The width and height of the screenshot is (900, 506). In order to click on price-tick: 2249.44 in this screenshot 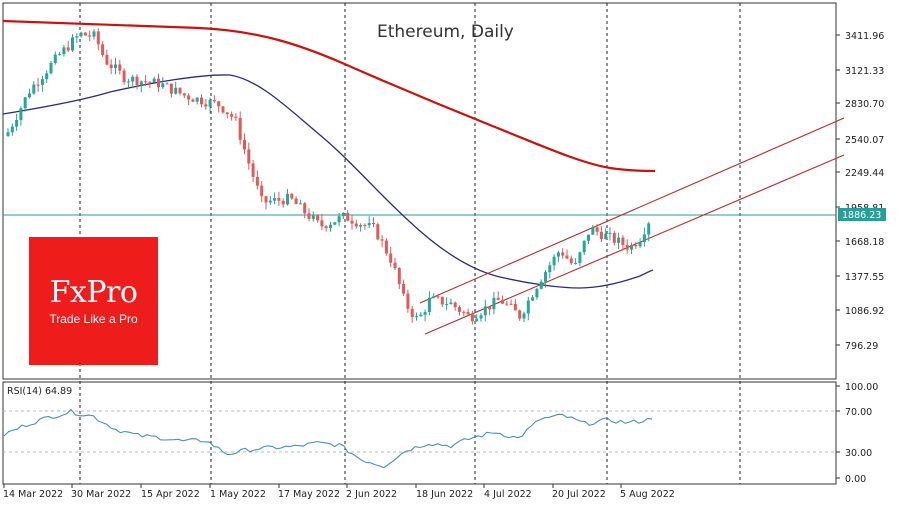, I will do `click(864, 173)`.